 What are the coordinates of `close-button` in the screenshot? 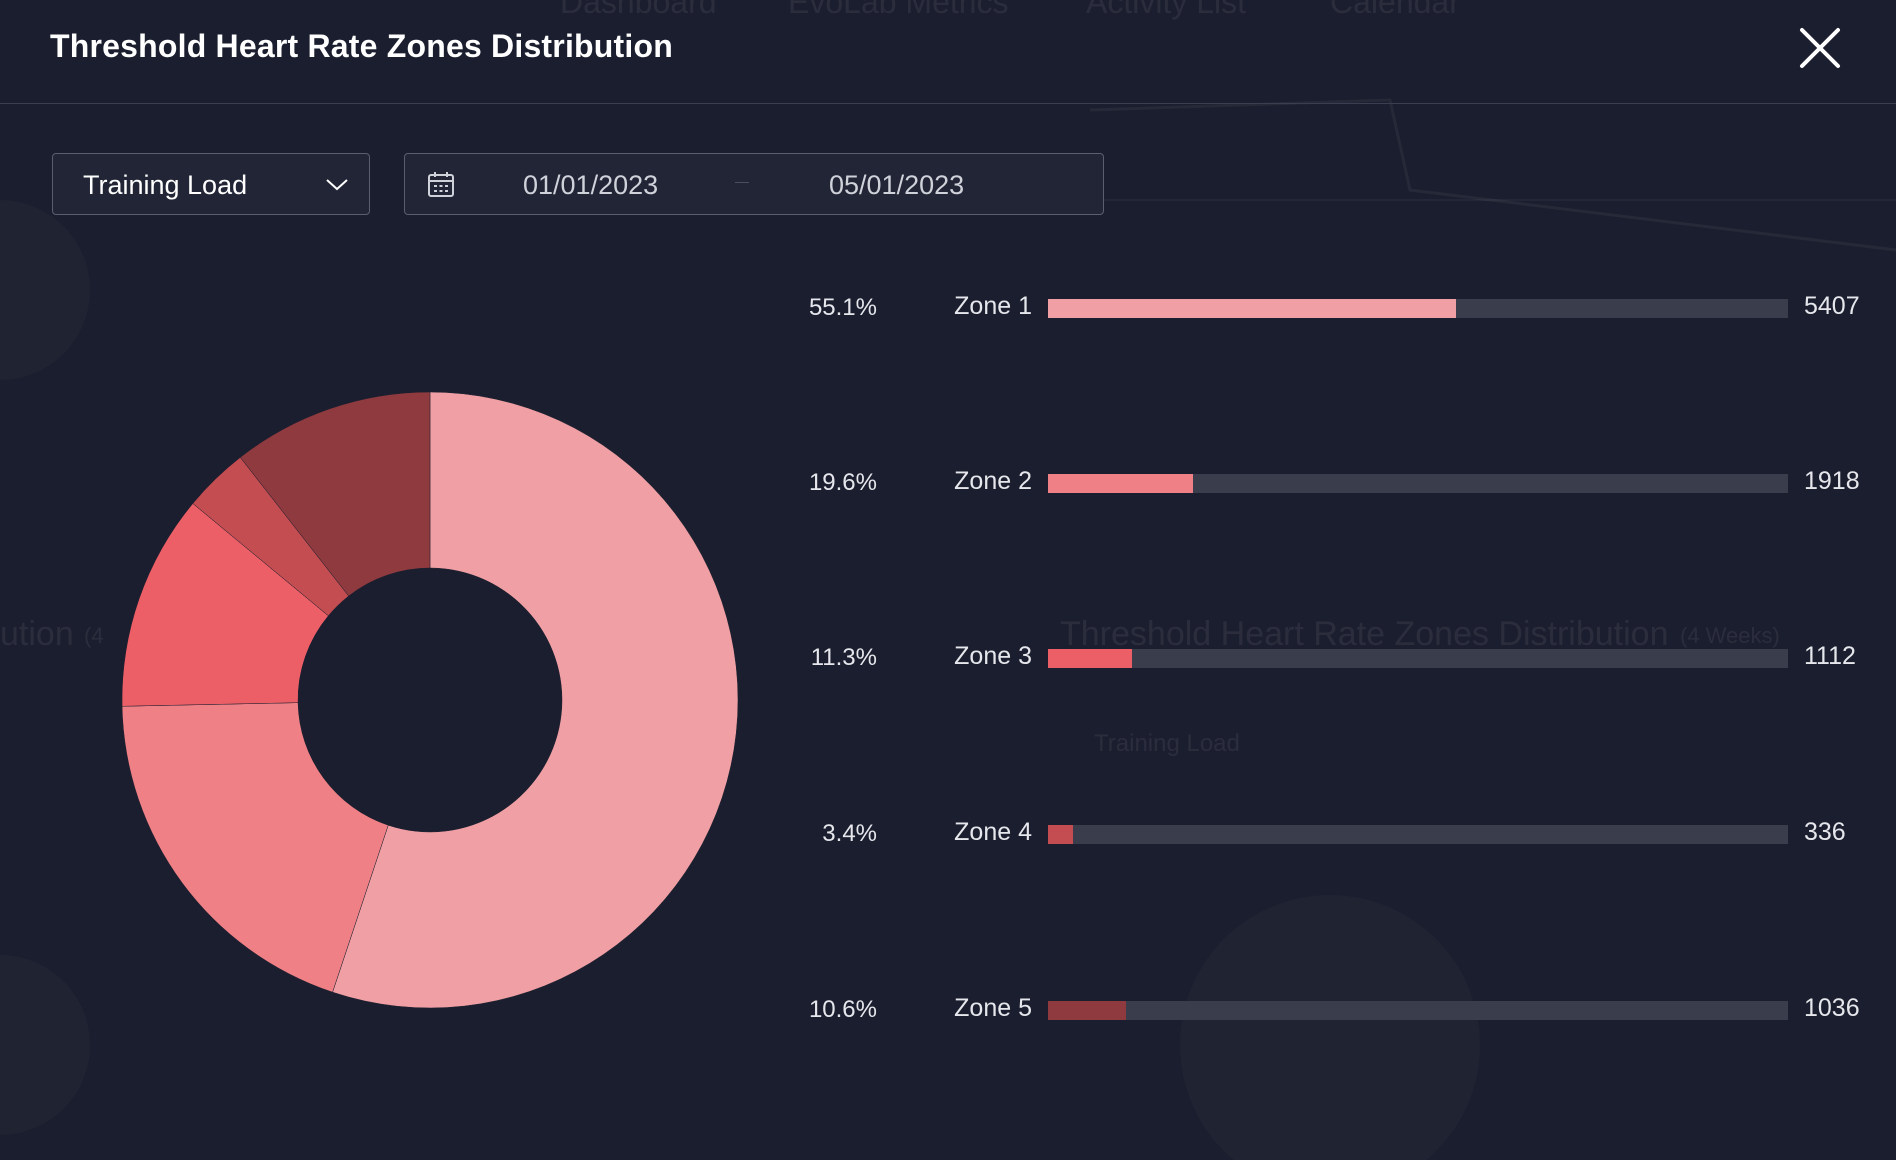 It's located at (1820, 48).